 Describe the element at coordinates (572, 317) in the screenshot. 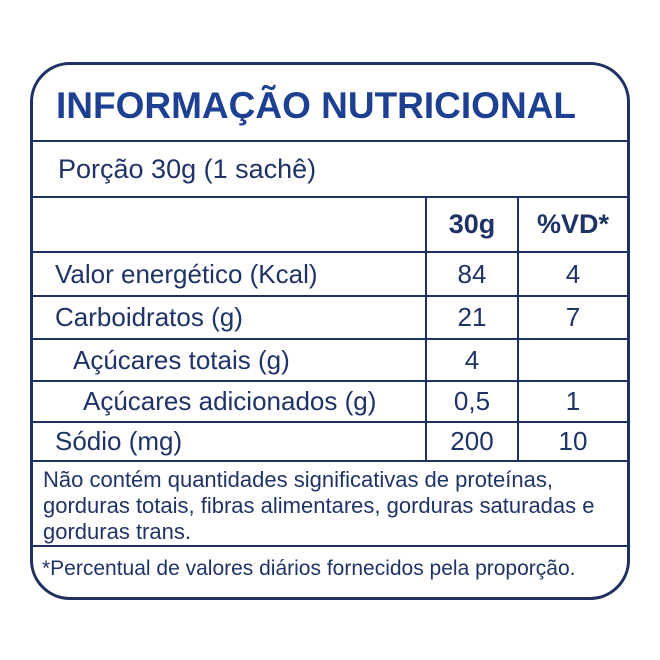

I see `dv-cell: 7` at that location.